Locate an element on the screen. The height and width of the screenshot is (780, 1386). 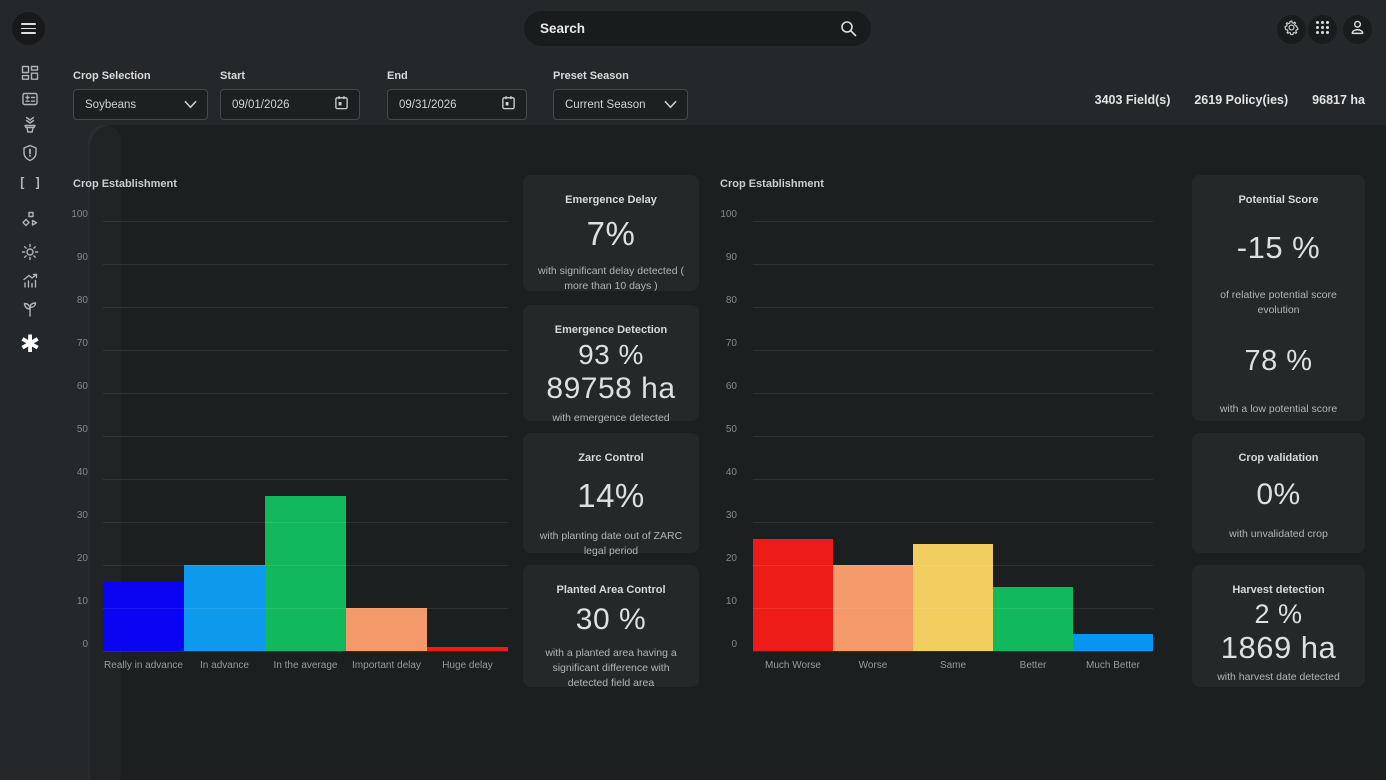
card-value: 14% is located at coordinates (611, 495).